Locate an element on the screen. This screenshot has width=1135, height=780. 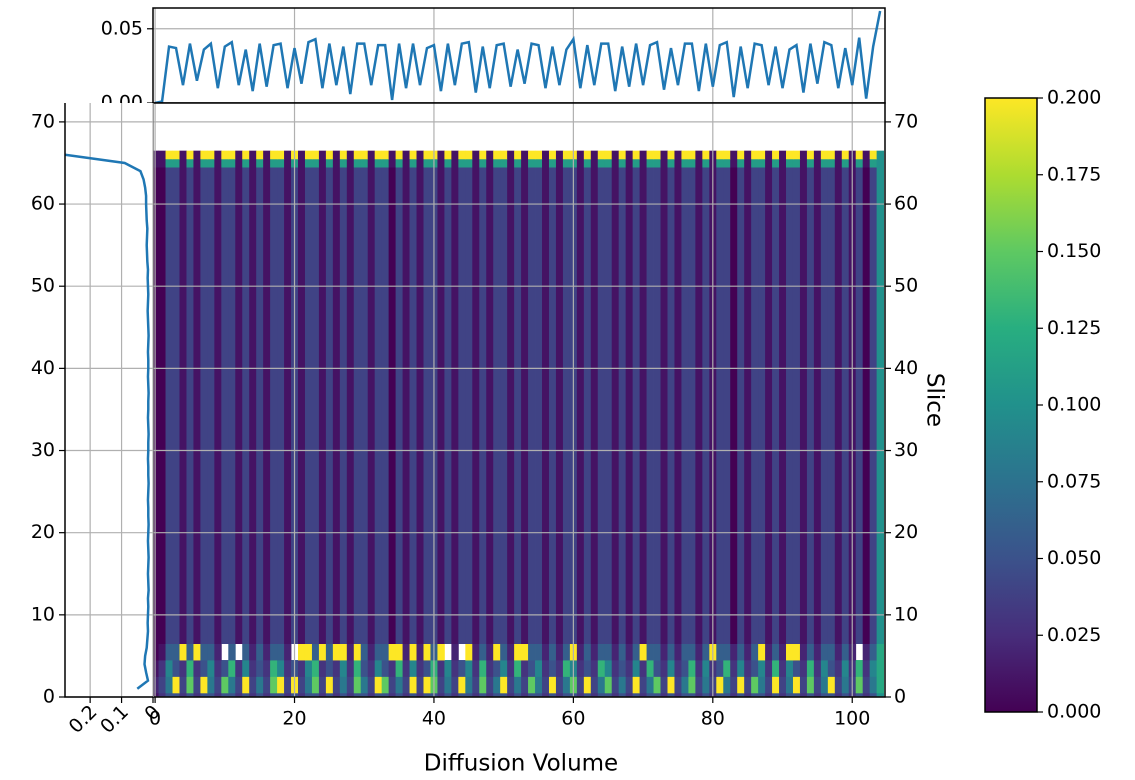
left-axes: 0.20.1 0 0 10 20 30 40 50 60 70 is located at coordinates (97, 420).